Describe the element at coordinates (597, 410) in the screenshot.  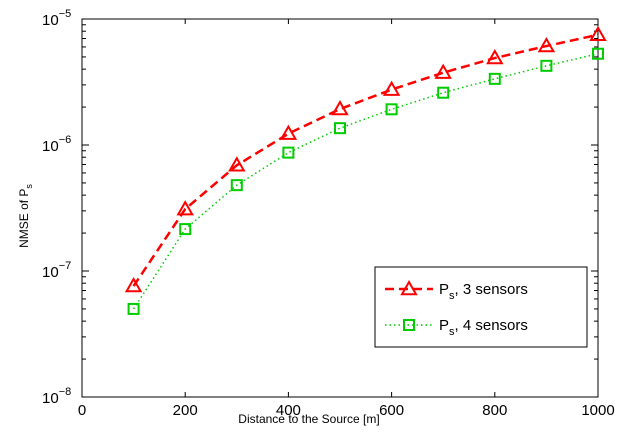
I see `x-tick-label: 1000` at that location.